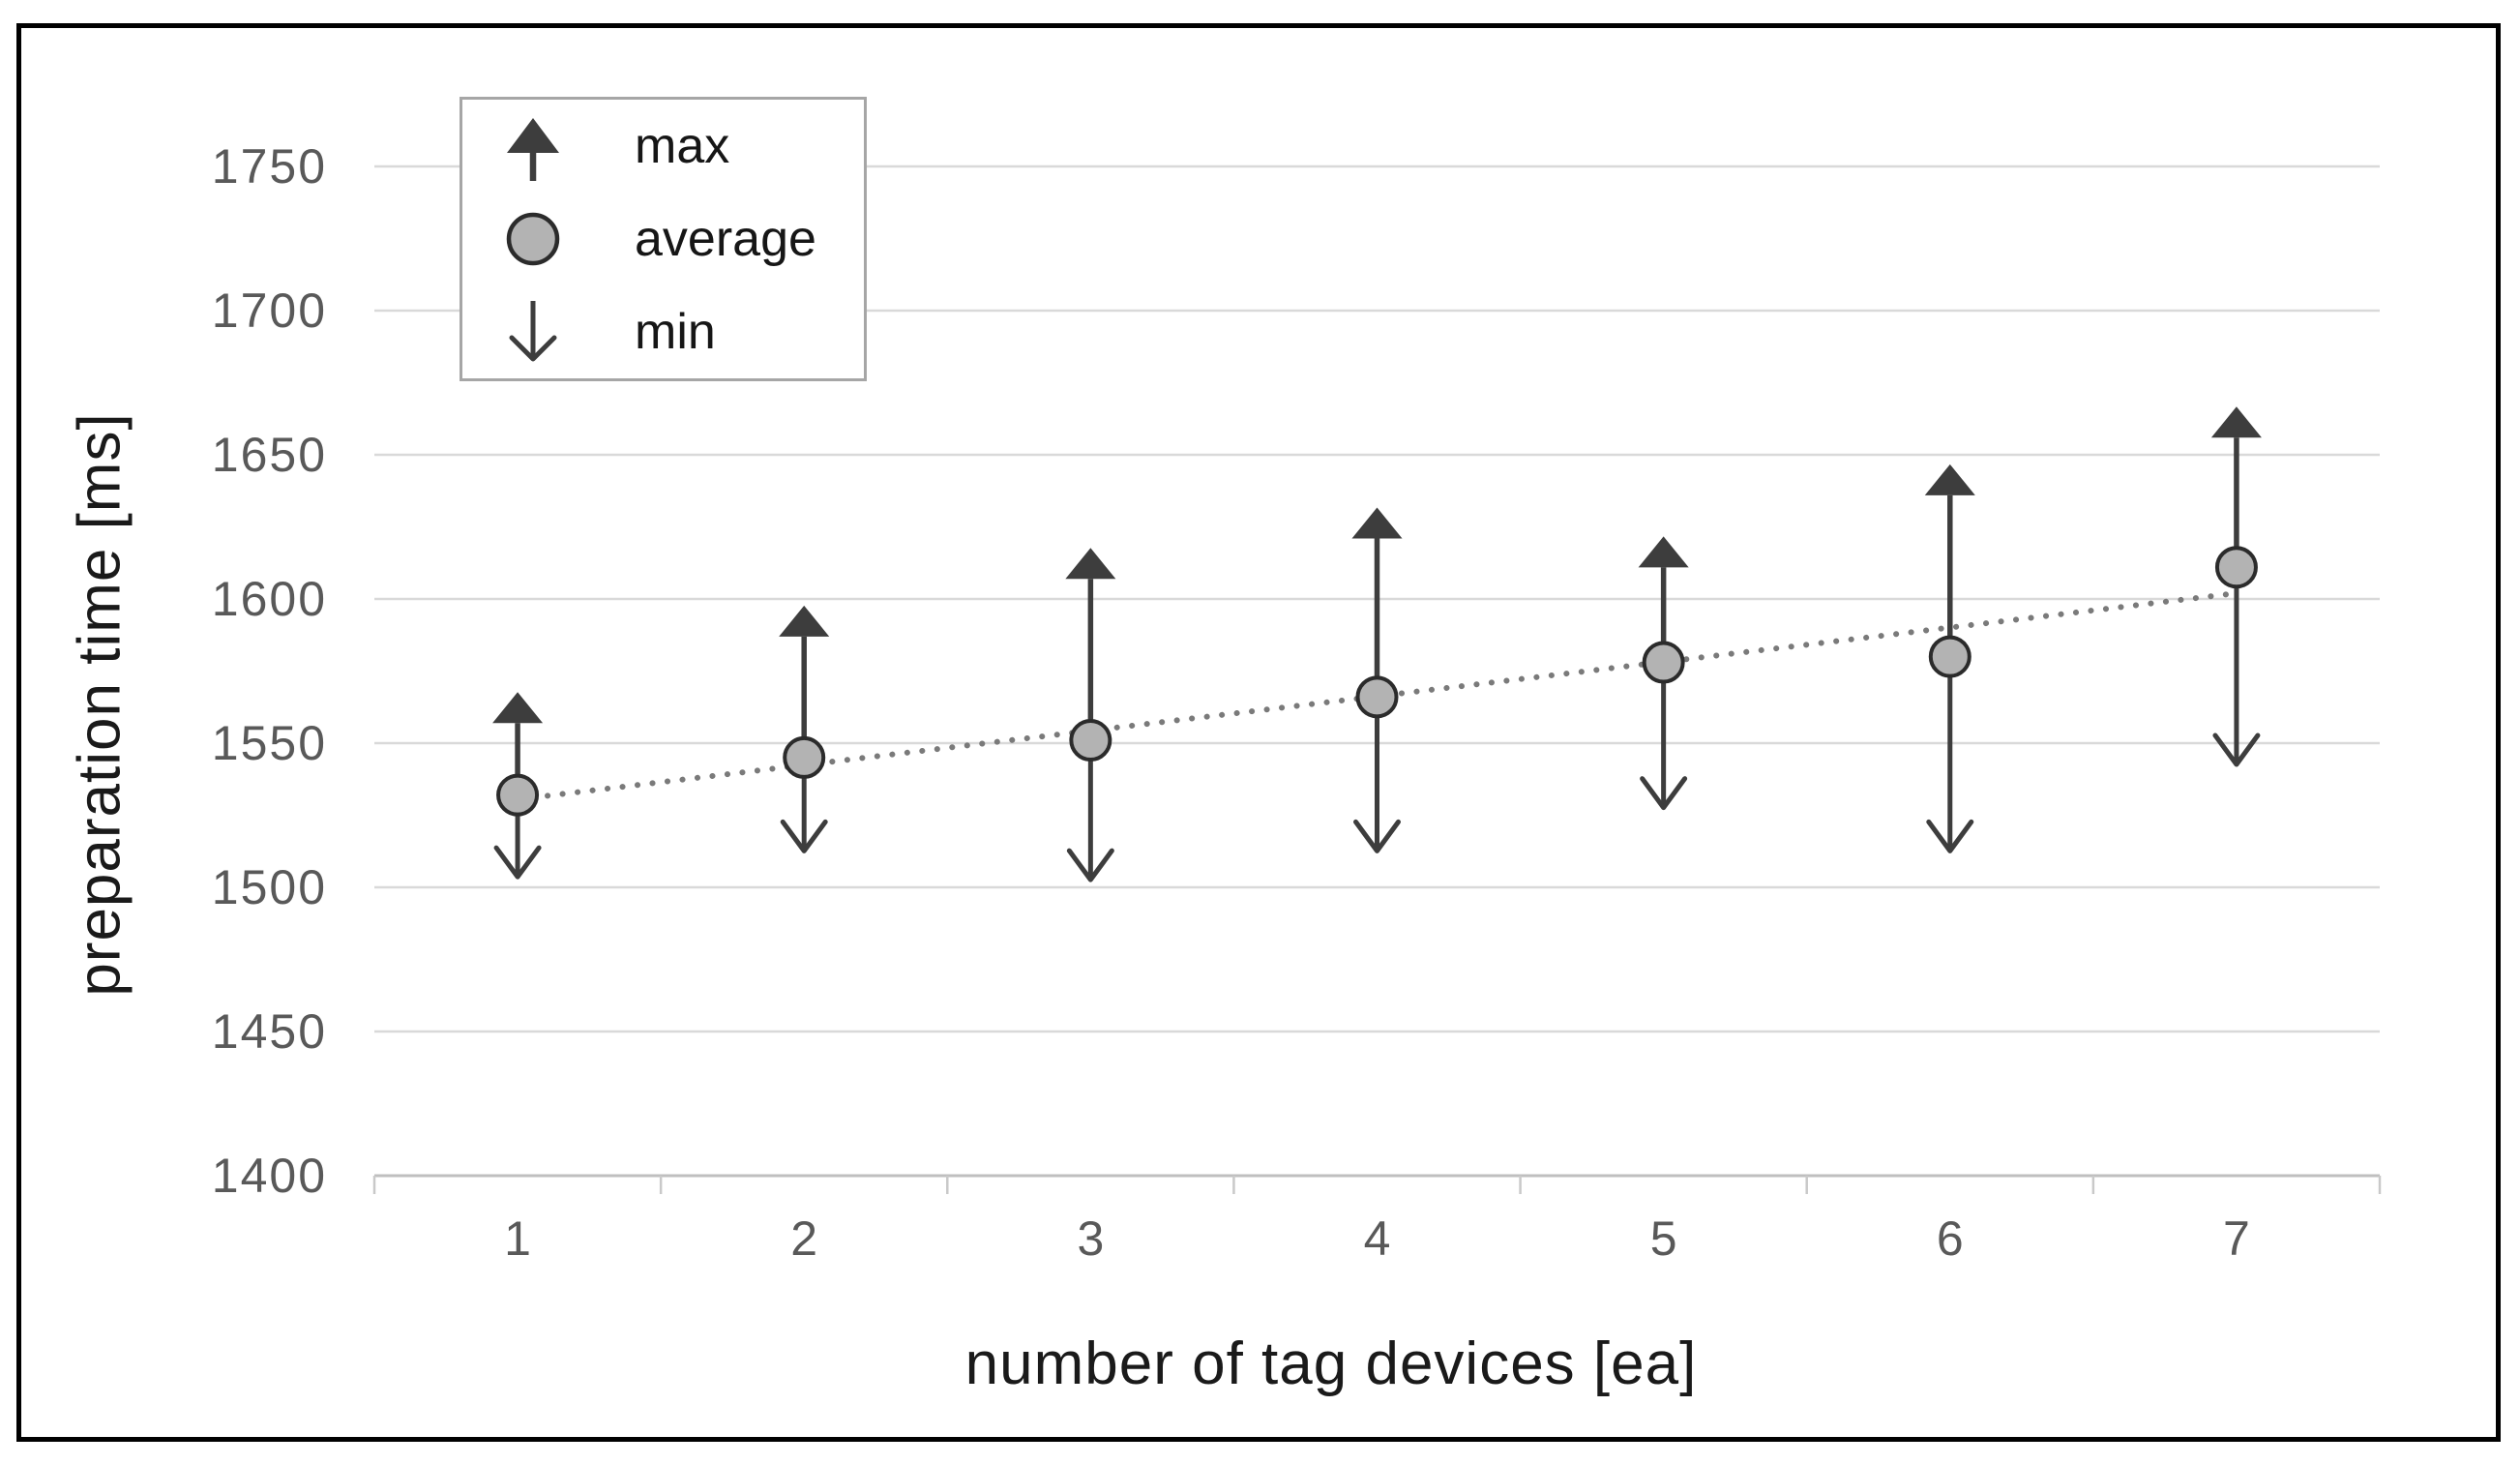  I want to click on average-circle-icon, so click(533, 239).